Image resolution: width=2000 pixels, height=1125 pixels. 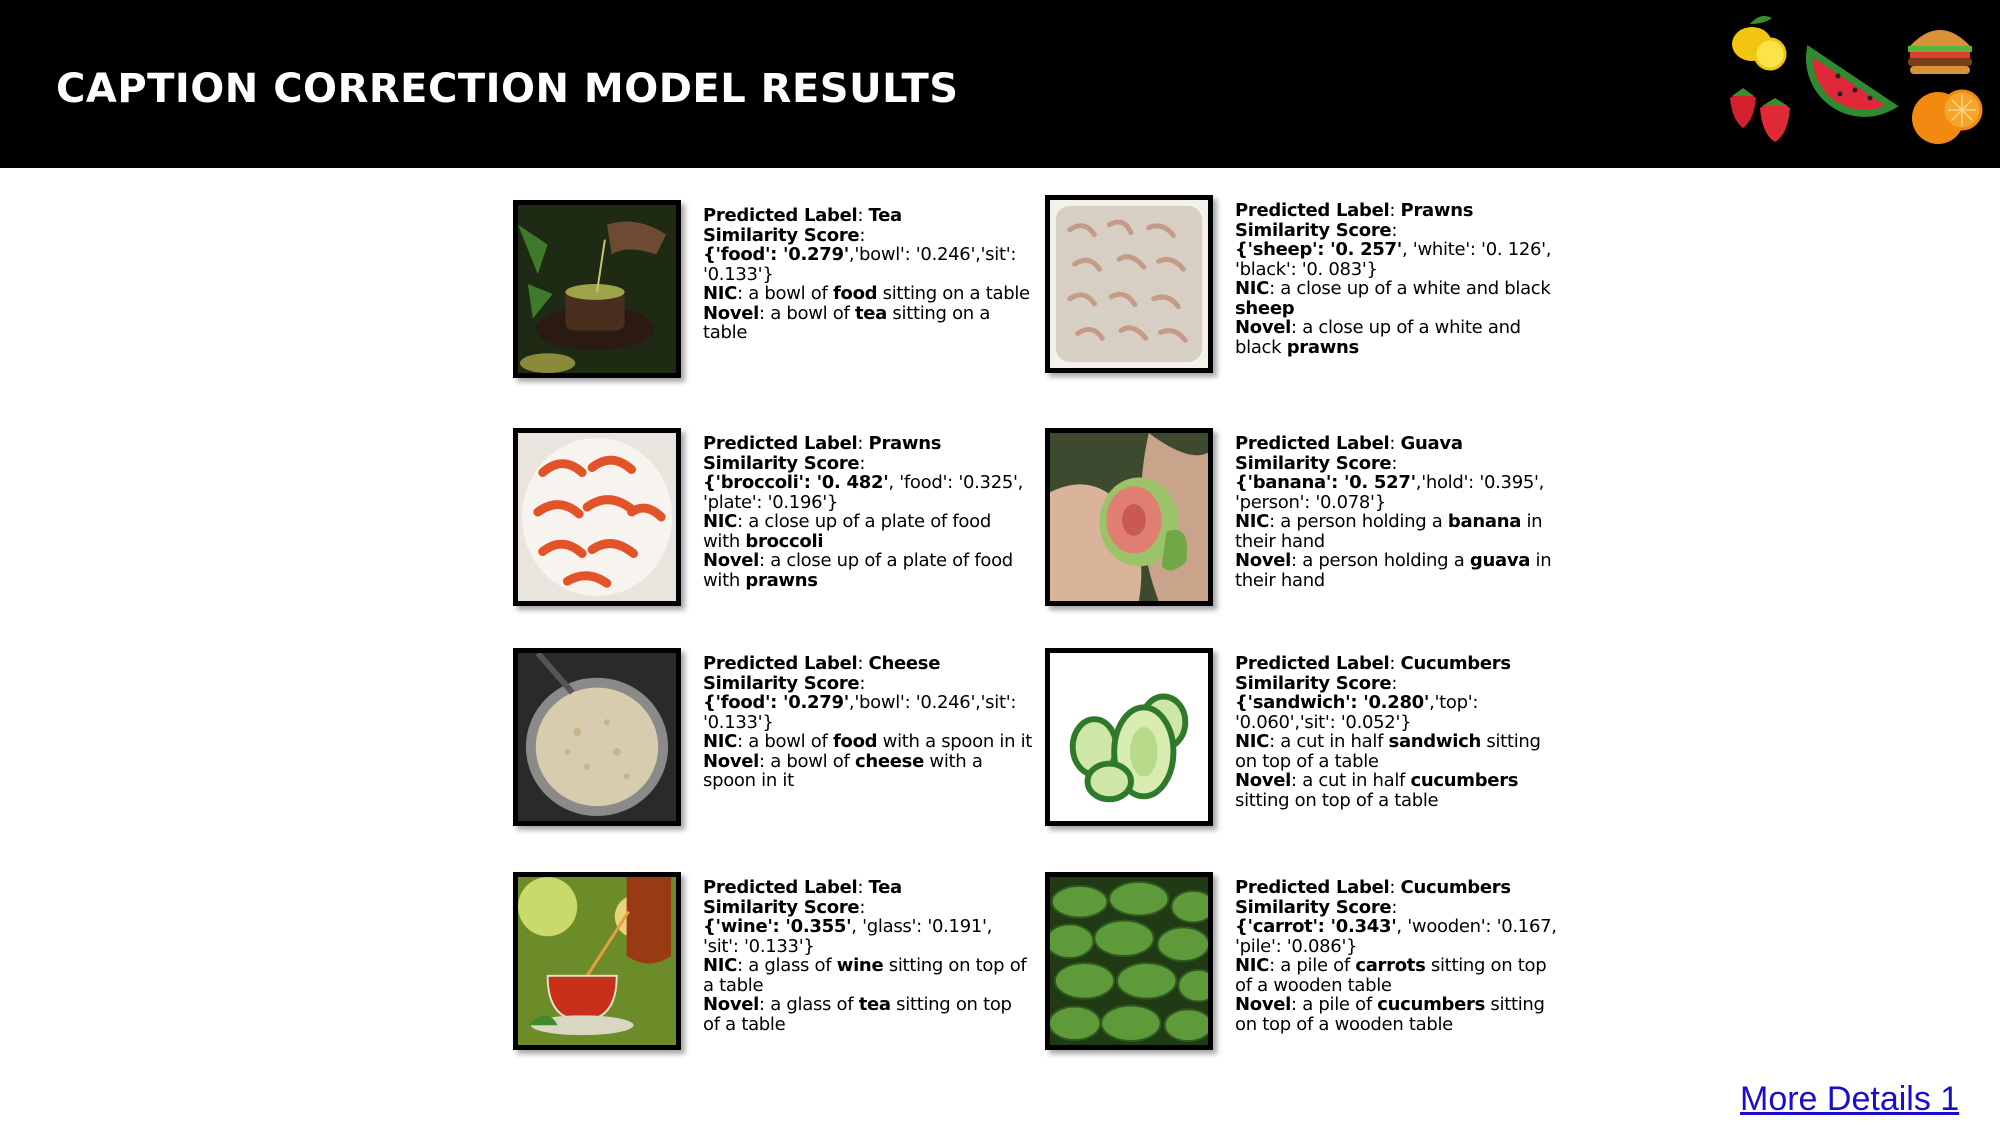 What do you see at coordinates (1129, 517) in the screenshot?
I see `guava-image` at bounding box center [1129, 517].